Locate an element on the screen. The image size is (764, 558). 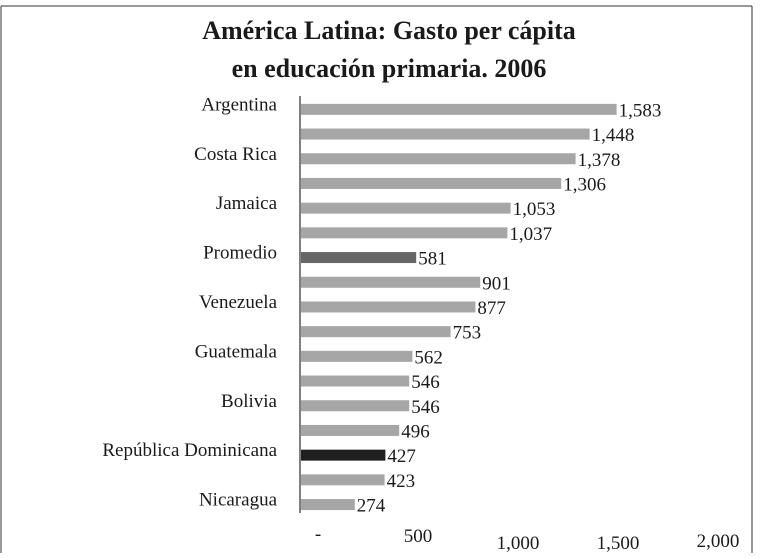
chart-title-line-1: América Latina: Gasto per cápita is located at coordinates (389, 30).